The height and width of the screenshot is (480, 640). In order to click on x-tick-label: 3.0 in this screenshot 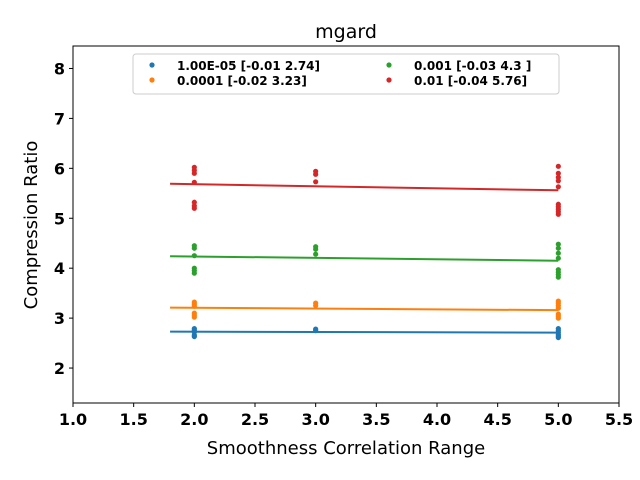, I will do `click(315, 419)`.